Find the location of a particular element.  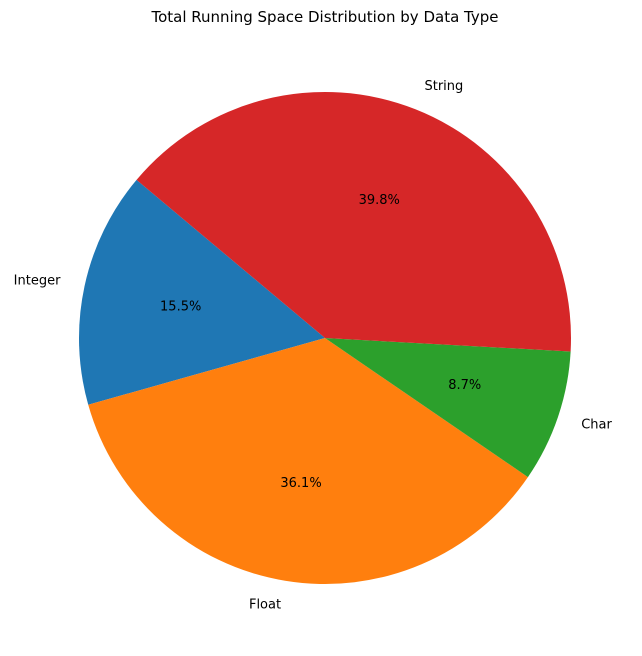

slice-label-integer: Integer is located at coordinates (37, 281).